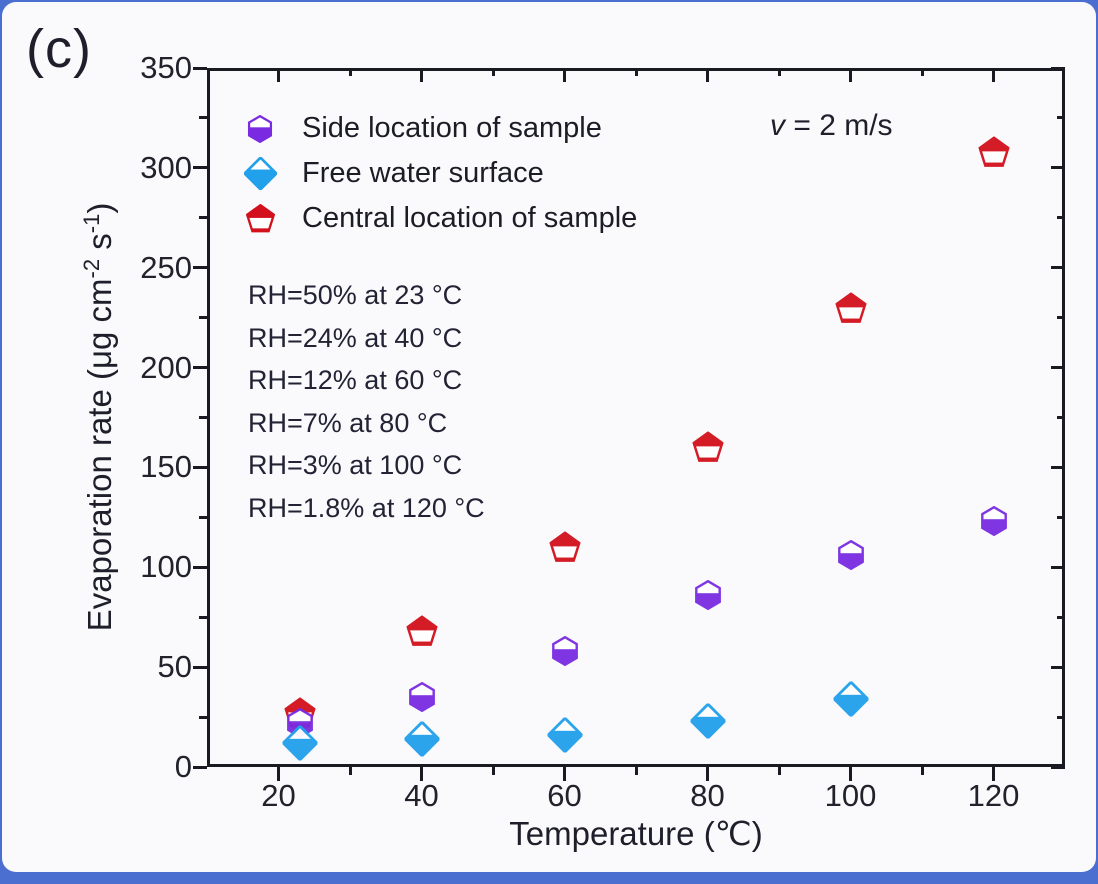 The height and width of the screenshot is (884, 1098). What do you see at coordinates (636, 833) in the screenshot?
I see `x-axis-title: Temperature (℃)` at bounding box center [636, 833].